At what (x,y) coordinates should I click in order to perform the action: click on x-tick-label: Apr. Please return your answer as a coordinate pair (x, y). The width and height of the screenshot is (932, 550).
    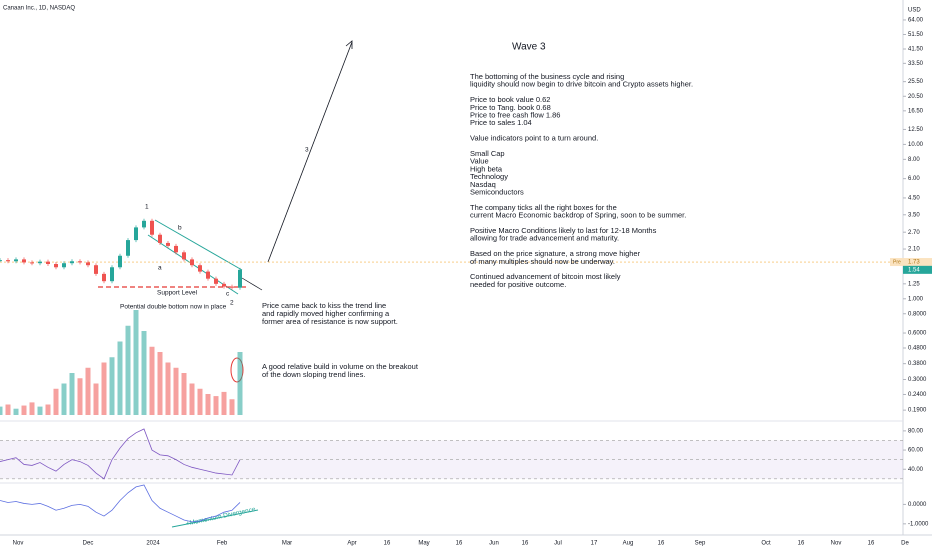
    Looking at the image, I should click on (351, 544).